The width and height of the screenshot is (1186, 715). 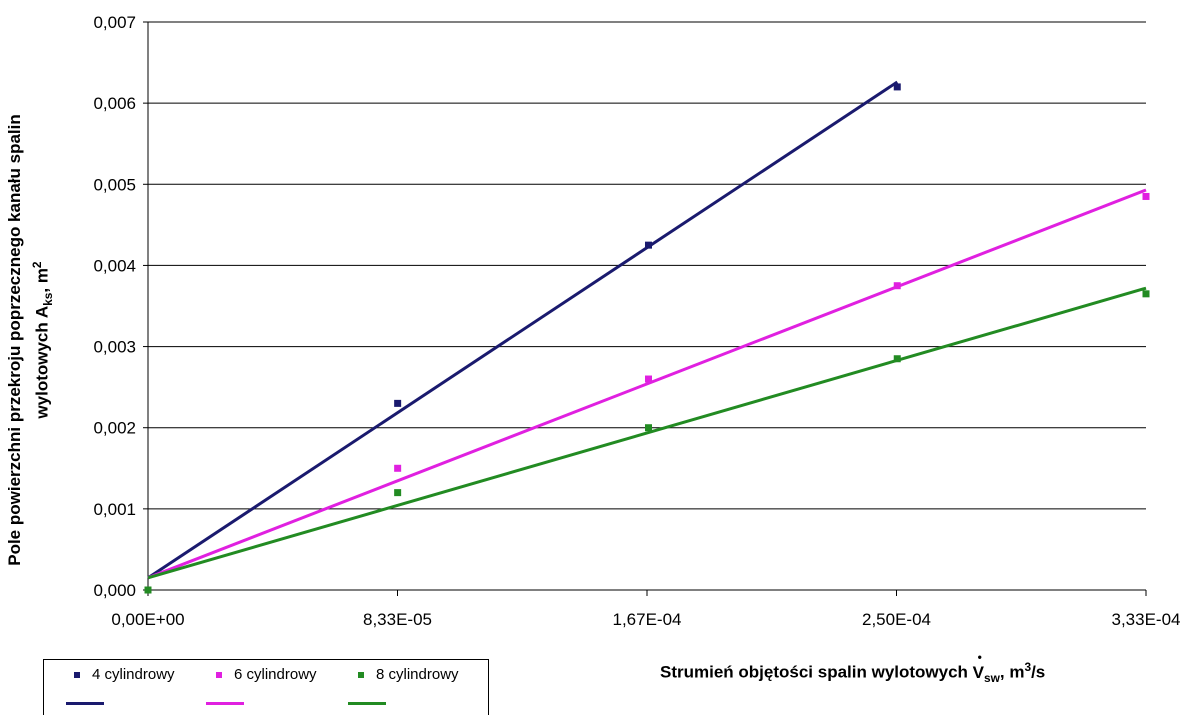 I want to click on legend-line-6-cylindrowy, so click(x=225, y=703).